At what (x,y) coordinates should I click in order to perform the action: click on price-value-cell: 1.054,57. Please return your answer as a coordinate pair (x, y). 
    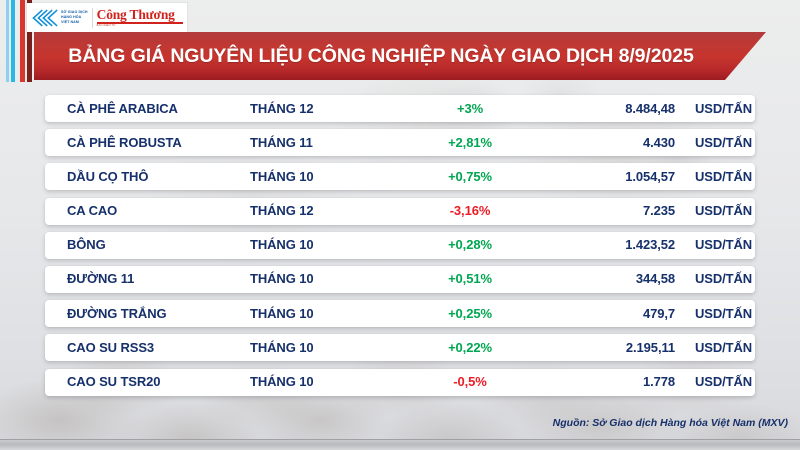
    Looking at the image, I should click on (607, 177).